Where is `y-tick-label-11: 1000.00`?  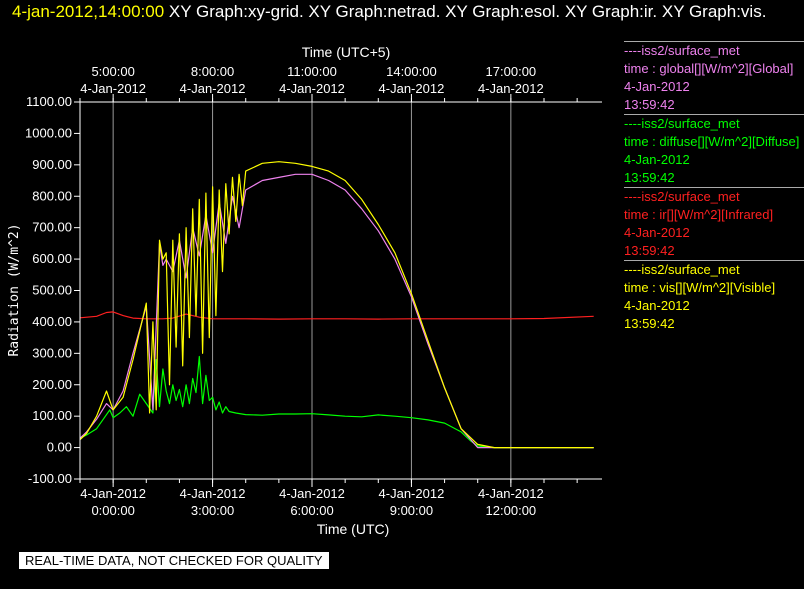
y-tick-label-11: 1000.00 is located at coordinates (48, 132).